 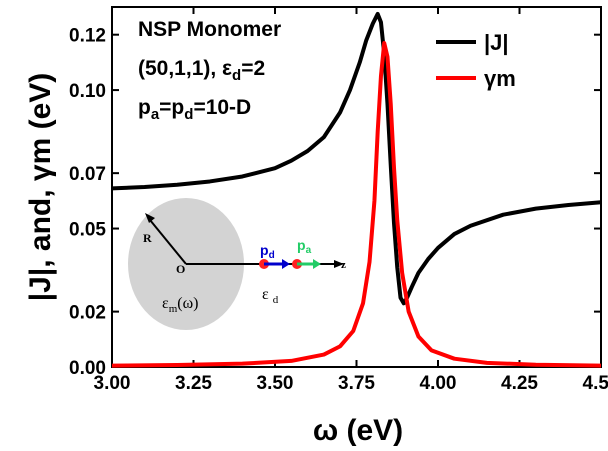 What do you see at coordinates (87, 230) in the screenshot?
I see `y-tick-label-2: 0.05` at bounding box center [87, 230].